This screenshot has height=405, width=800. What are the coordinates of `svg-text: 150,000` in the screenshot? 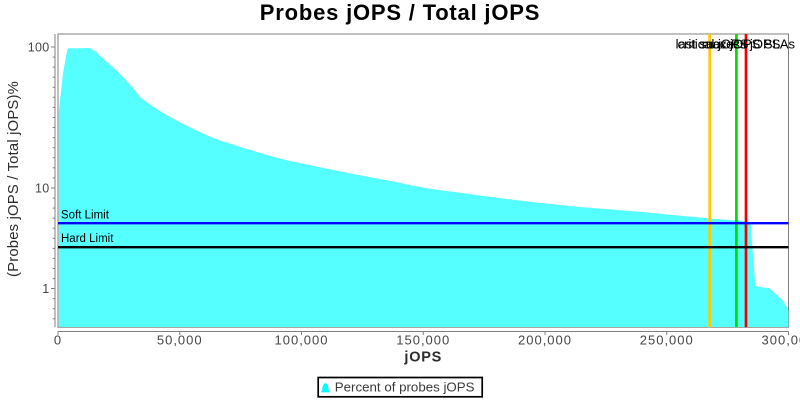 It's located at (423, 340).